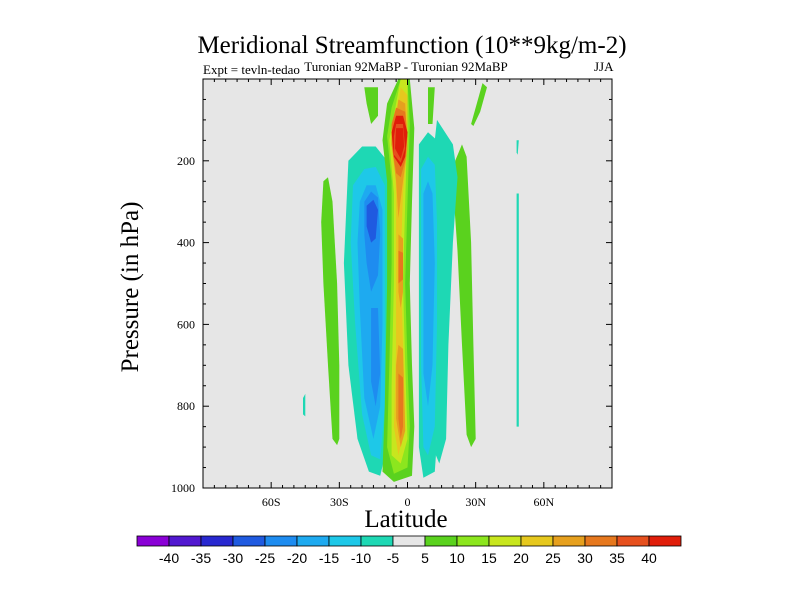  What do you see at coordinates (201, 558) in the screenshot?
I see `colorbar-label: -35` at bounding box center [201, 558].